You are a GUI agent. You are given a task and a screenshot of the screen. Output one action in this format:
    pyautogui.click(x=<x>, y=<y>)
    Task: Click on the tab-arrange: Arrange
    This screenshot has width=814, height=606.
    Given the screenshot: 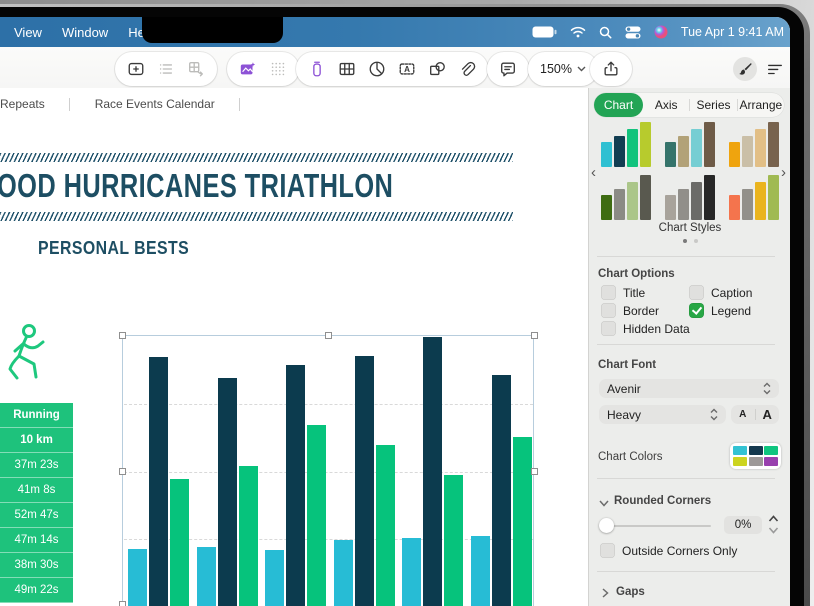 What is the action you would take?
    pyautogui.click(x=761, y=105)
    